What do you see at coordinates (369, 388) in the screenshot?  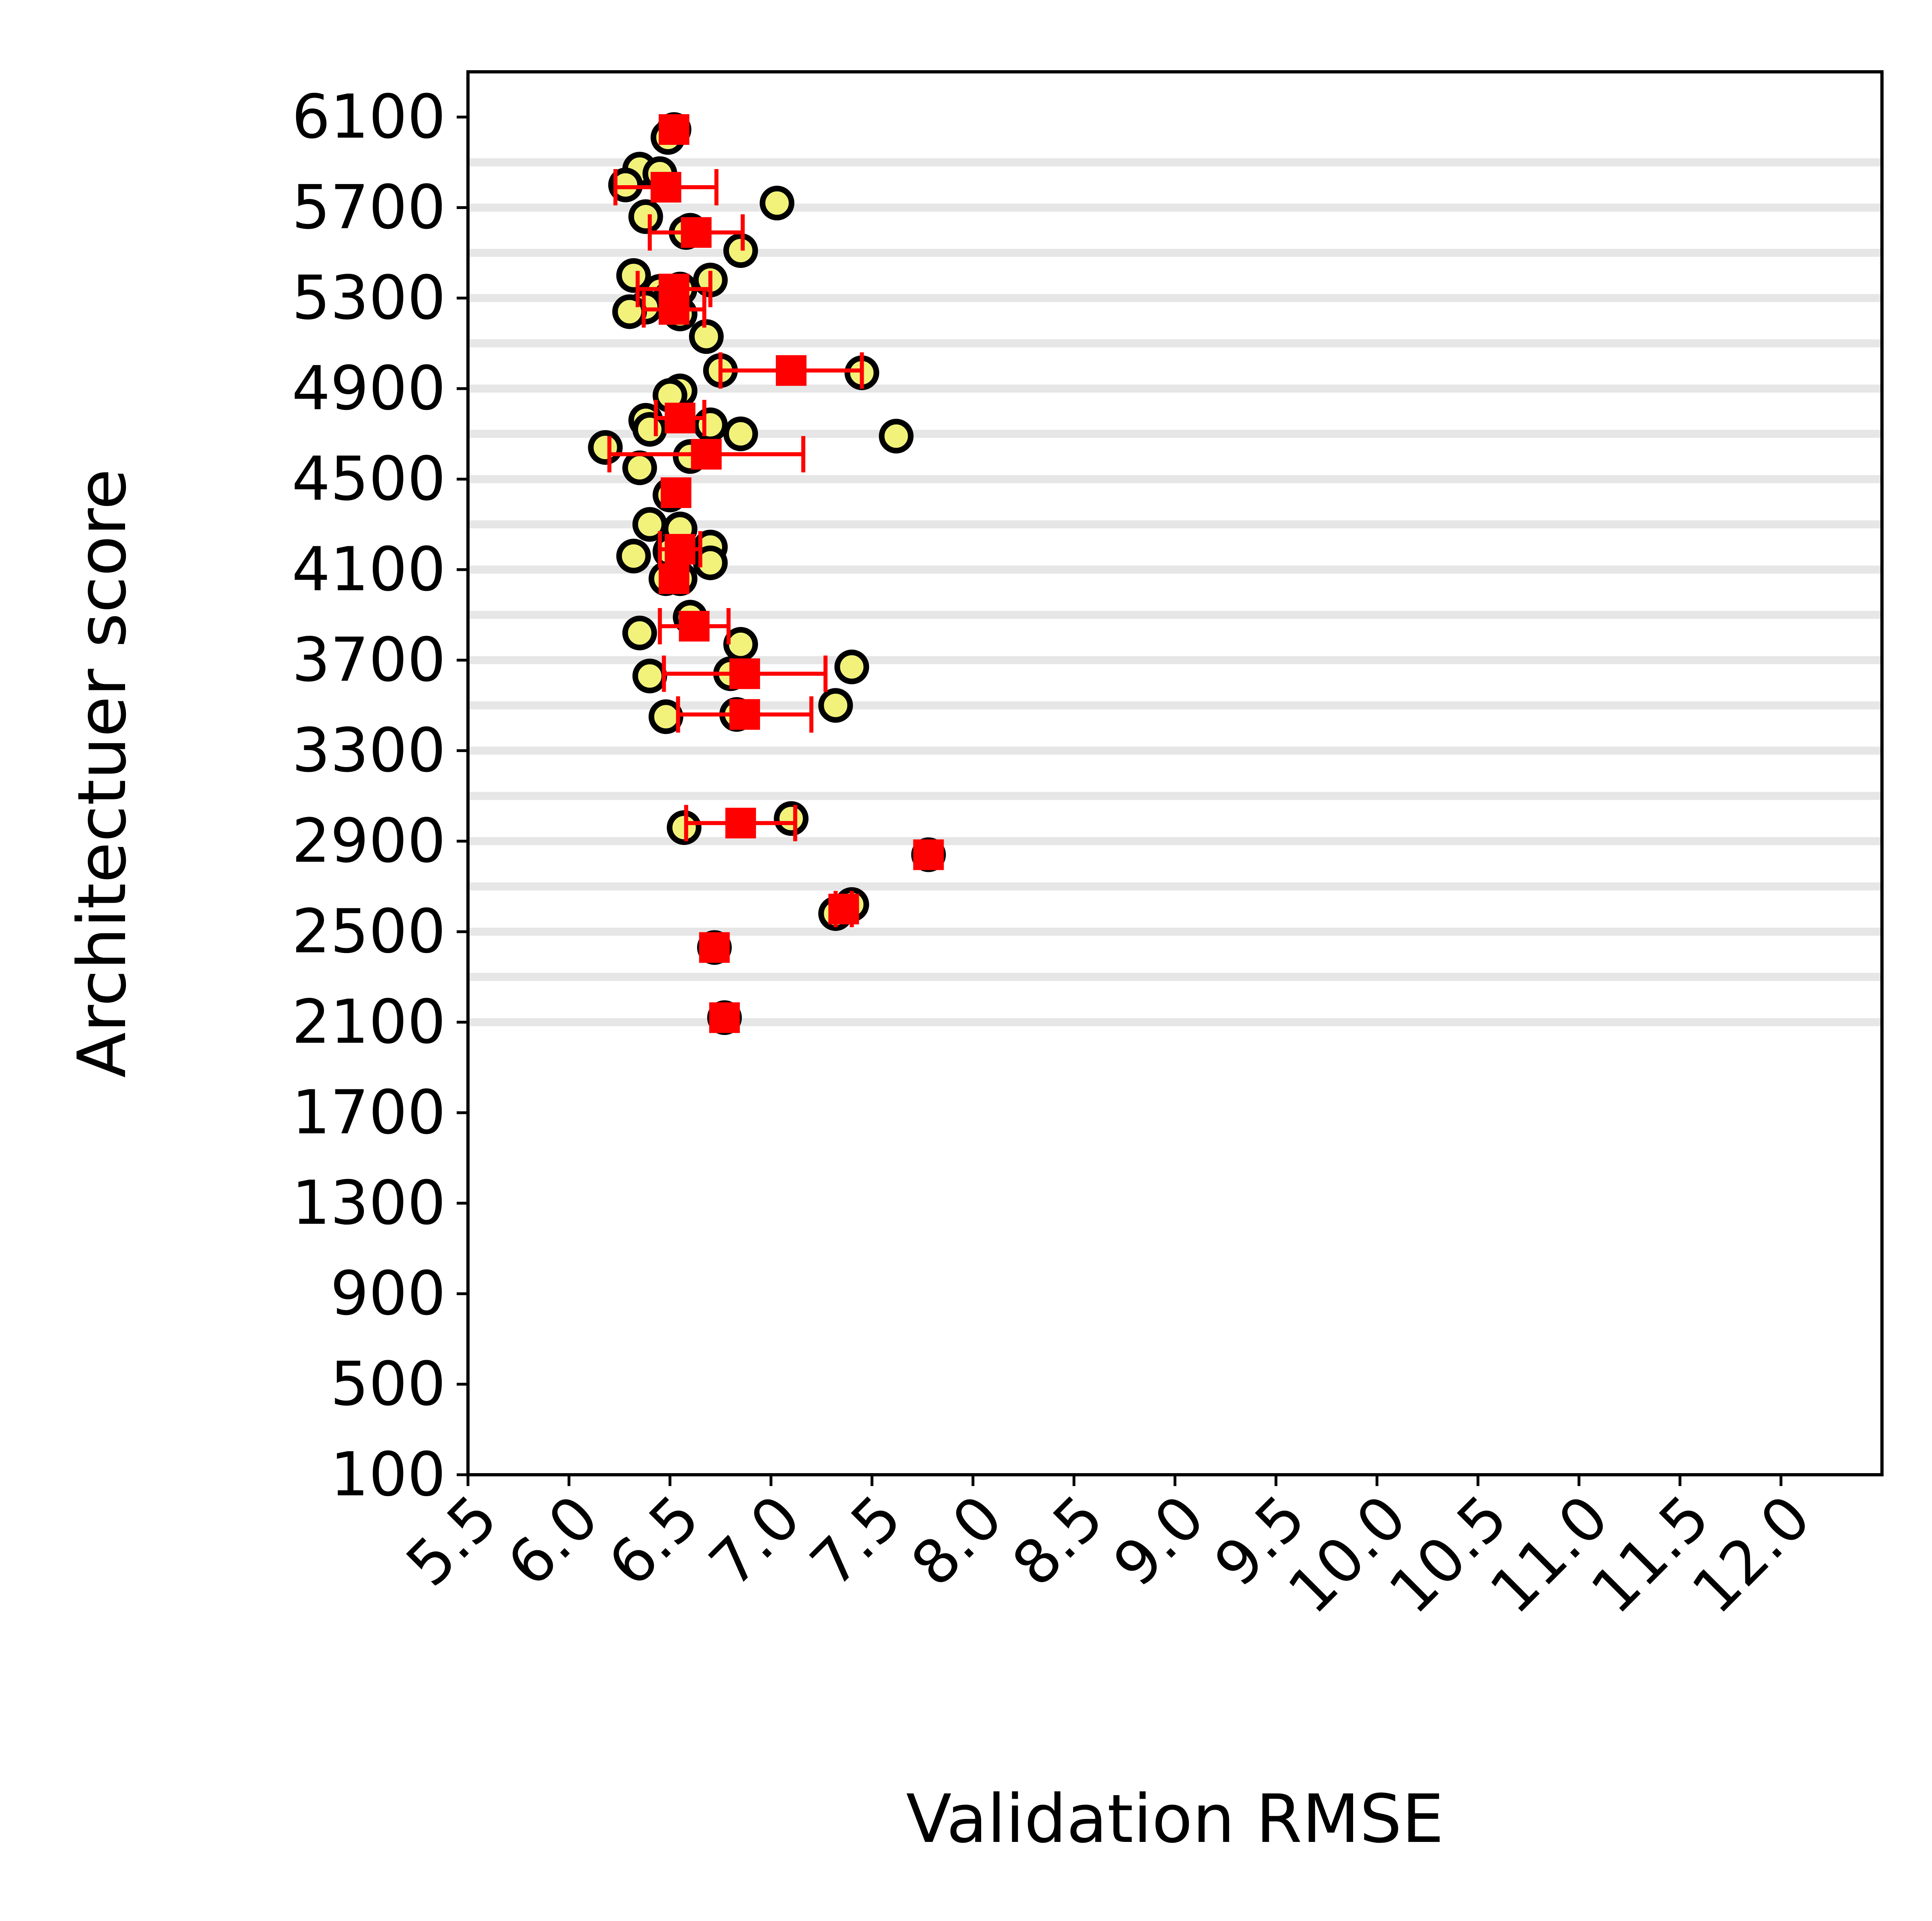 I see `y-tick-label: 4900` at bounding box center [369, 388].